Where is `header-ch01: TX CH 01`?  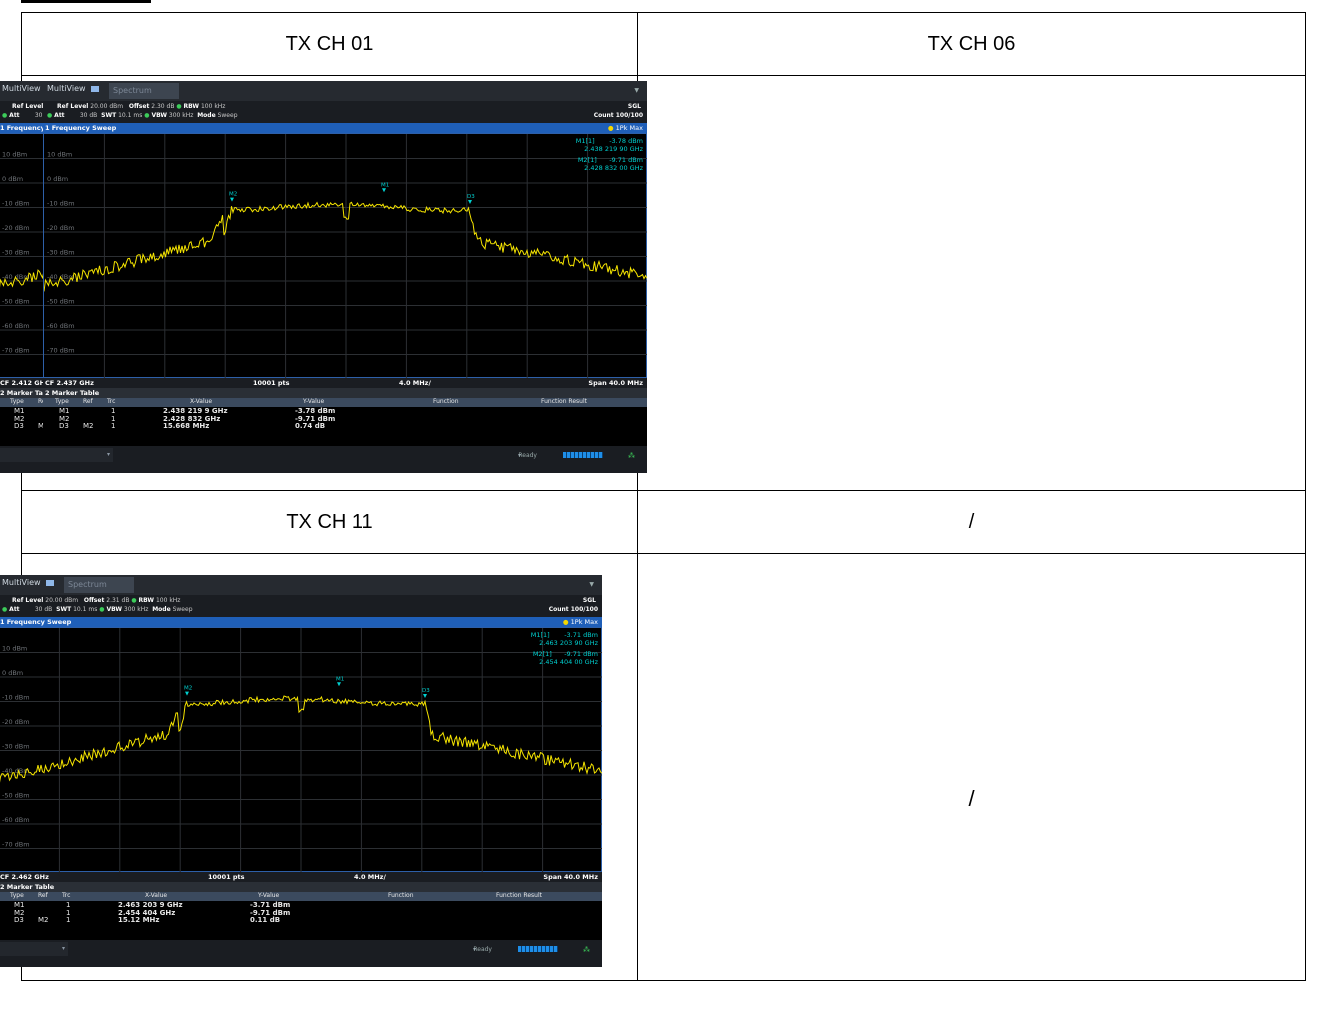 header-ch01: TX CH 01 is located at coordinates (329, 43).